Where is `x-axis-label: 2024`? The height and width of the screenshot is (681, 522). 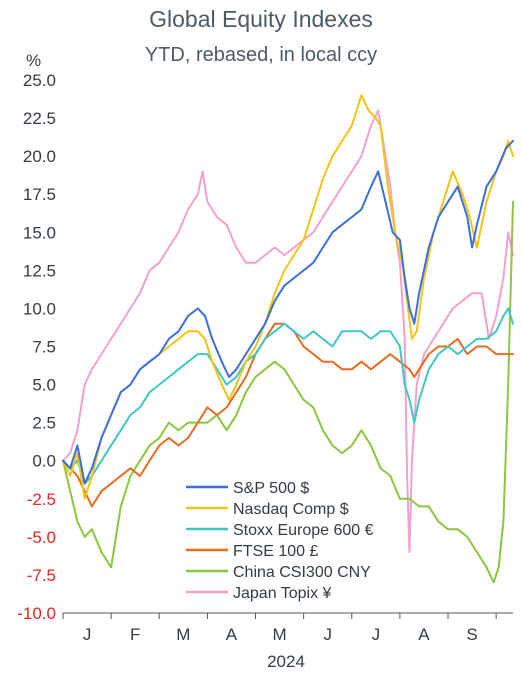 x-axis-label: 2024 is located at coordinates (286, 661).